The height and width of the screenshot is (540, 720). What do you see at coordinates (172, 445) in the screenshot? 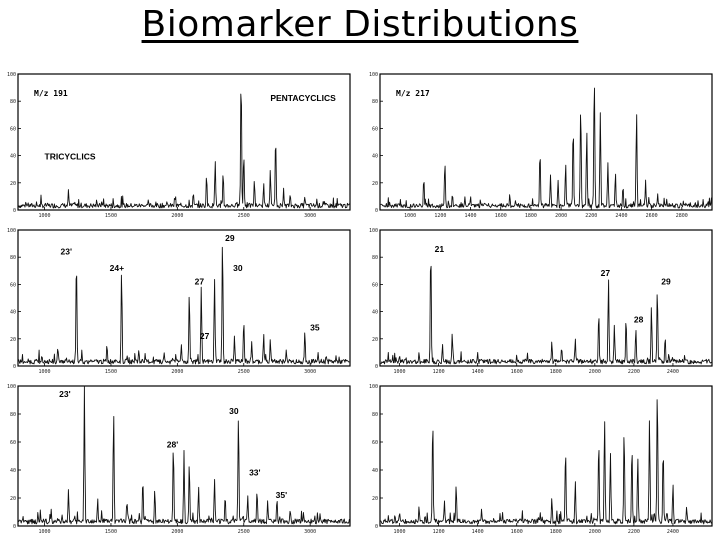
I see `peak-annotation: 28'` at bounding box center [172, 445].